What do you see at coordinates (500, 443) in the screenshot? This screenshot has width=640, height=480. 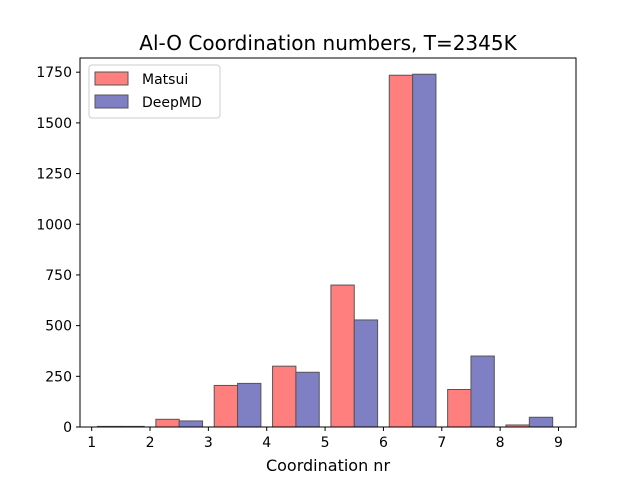 I see `x-tick-label: 8` at bounding box center [500, 443].